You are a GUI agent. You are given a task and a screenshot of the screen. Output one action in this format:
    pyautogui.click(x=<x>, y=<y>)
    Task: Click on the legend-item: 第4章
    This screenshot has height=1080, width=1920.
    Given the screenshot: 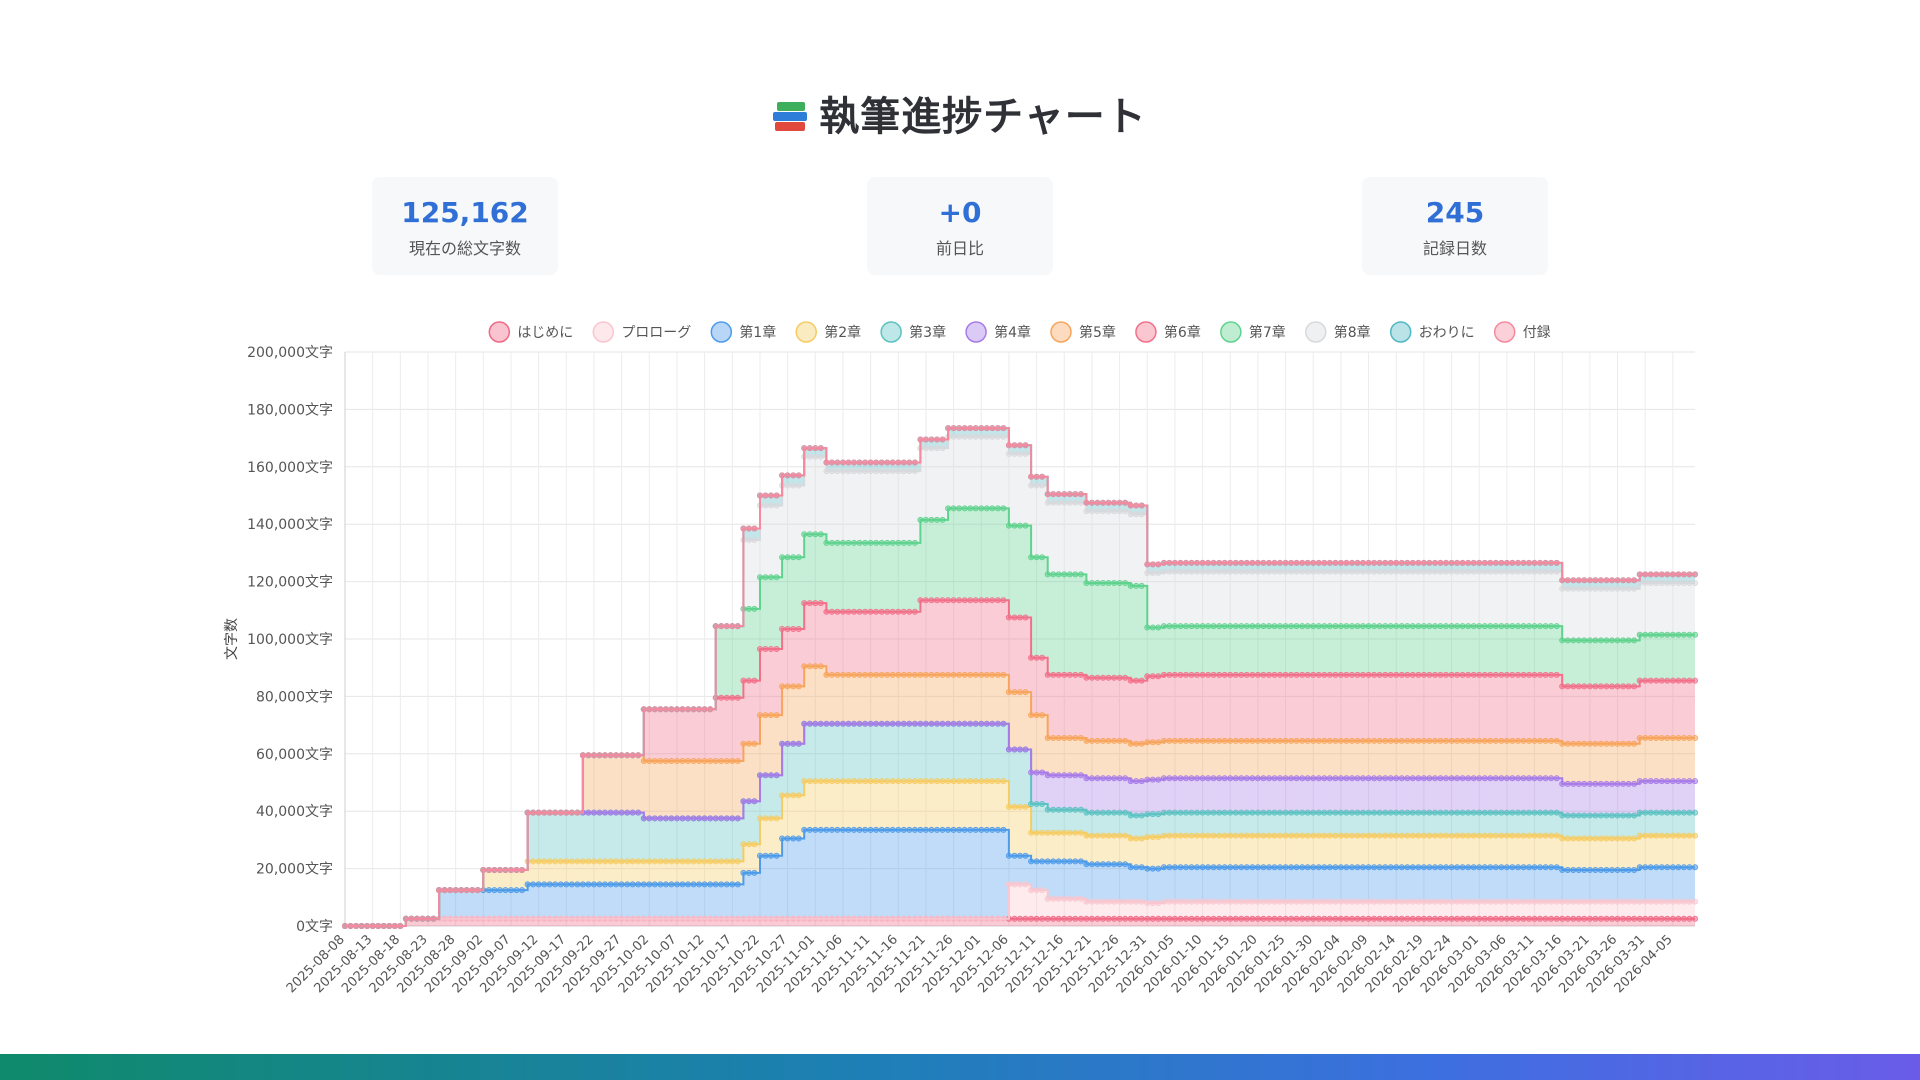 What is the action you would take?
    pyautogui.click(x=998, y=332)
    